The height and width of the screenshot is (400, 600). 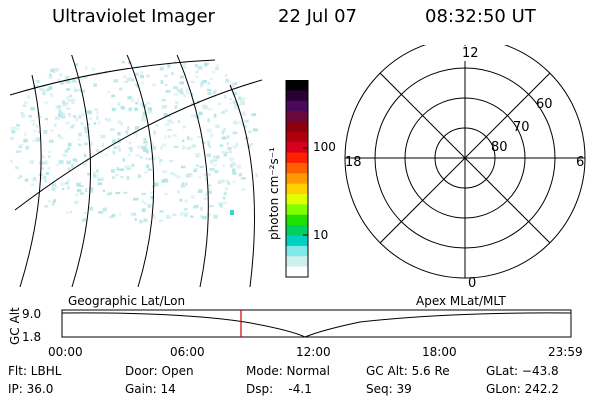 I want to click on mlt-label-18: 18, so click(x=353, y=162).